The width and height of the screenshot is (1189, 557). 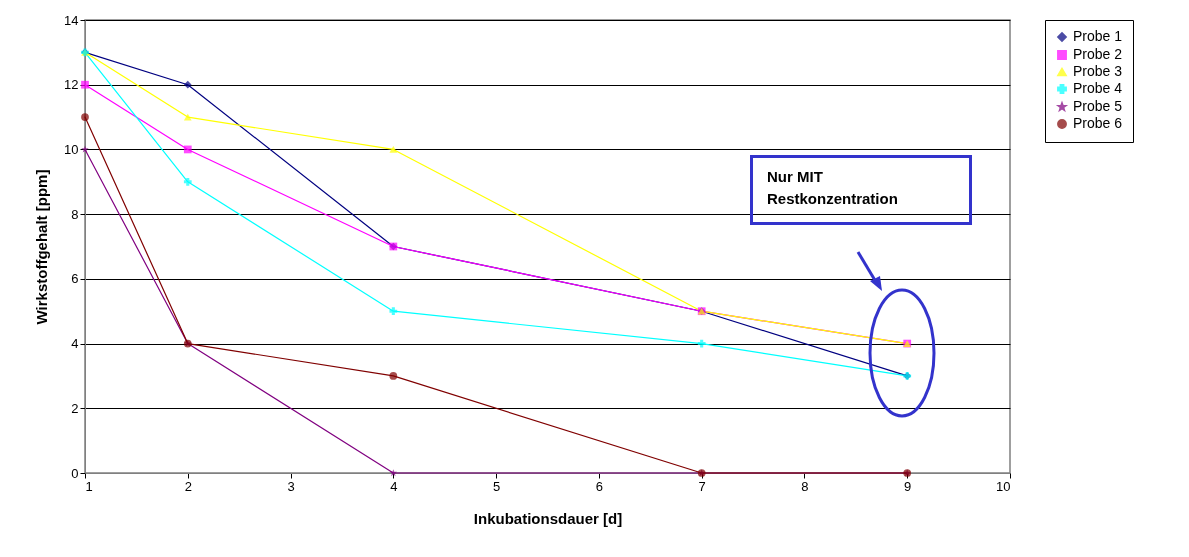 What do you see at coordinates (188, 486) in the screenshot?
I see `x-tick-label: 2` at bounding box center [188, 486].